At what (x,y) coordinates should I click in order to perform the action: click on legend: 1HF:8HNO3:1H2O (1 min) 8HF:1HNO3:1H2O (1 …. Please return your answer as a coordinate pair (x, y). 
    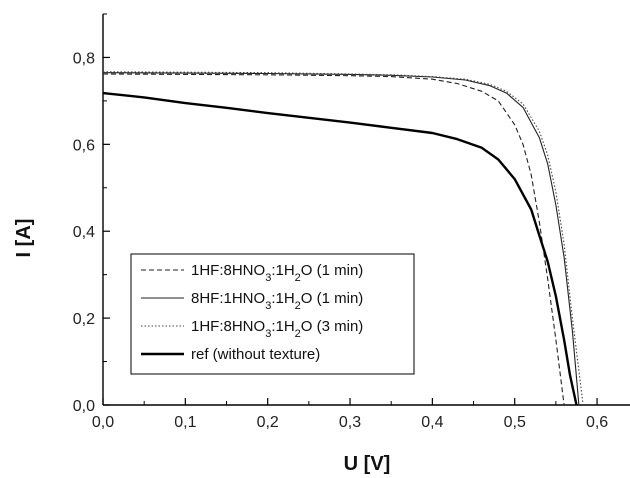
    Looking at the image, I should click on (272, 314).